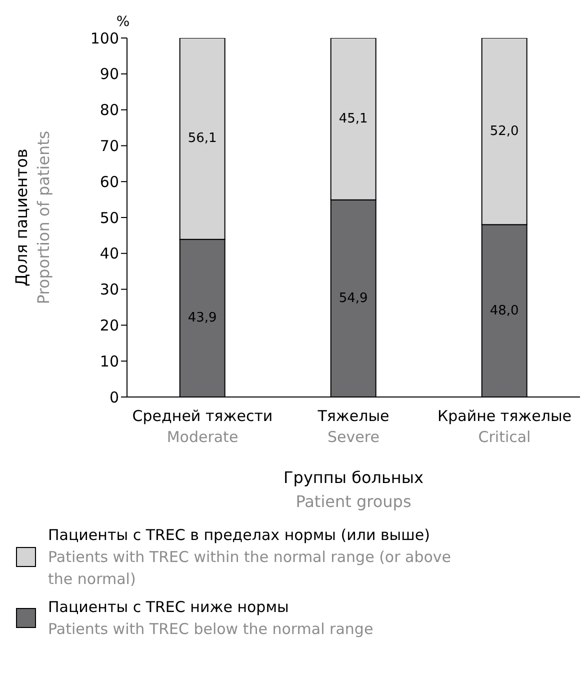 Image resolution: width=587 pixels, height=675 pixels. Describe the element at coordinates (202, 138) in the screenshot. I see `data-label: 56,1` at that location.